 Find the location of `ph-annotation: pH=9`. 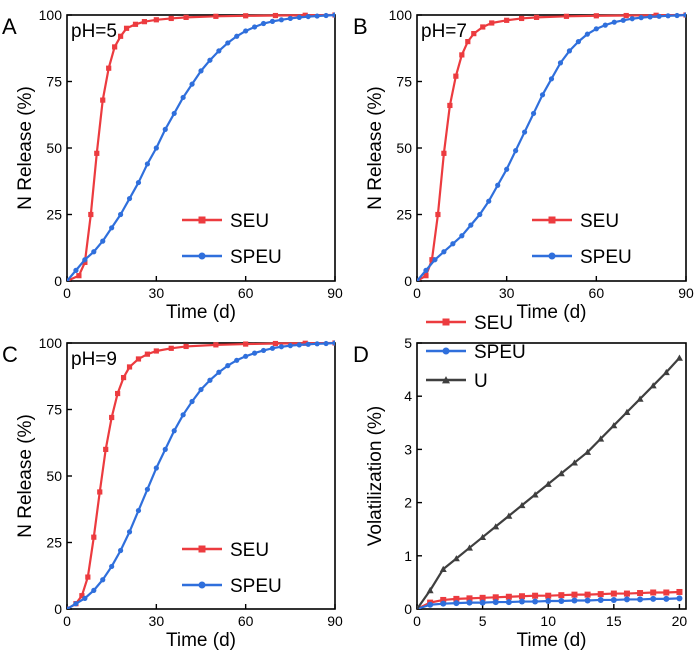

ph-annotation: pH=9 is located at coordinates (94, 359).